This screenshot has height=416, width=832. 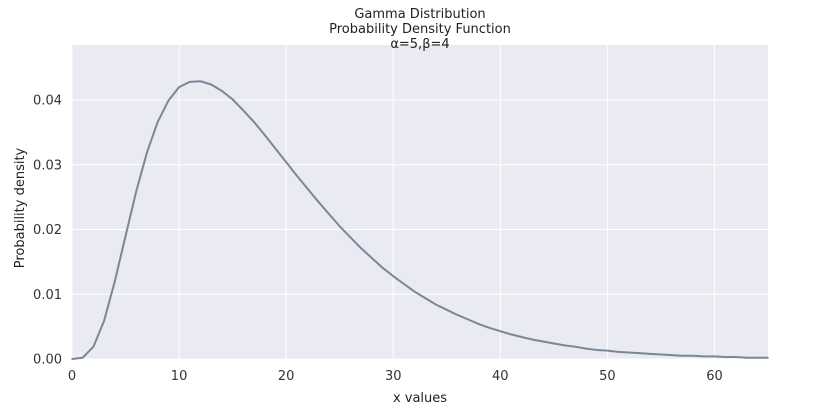 What do you see at coordinates (179, 376) in the screenshot?
I see `x-tick-label: 10` at bounding box center [179, 376].